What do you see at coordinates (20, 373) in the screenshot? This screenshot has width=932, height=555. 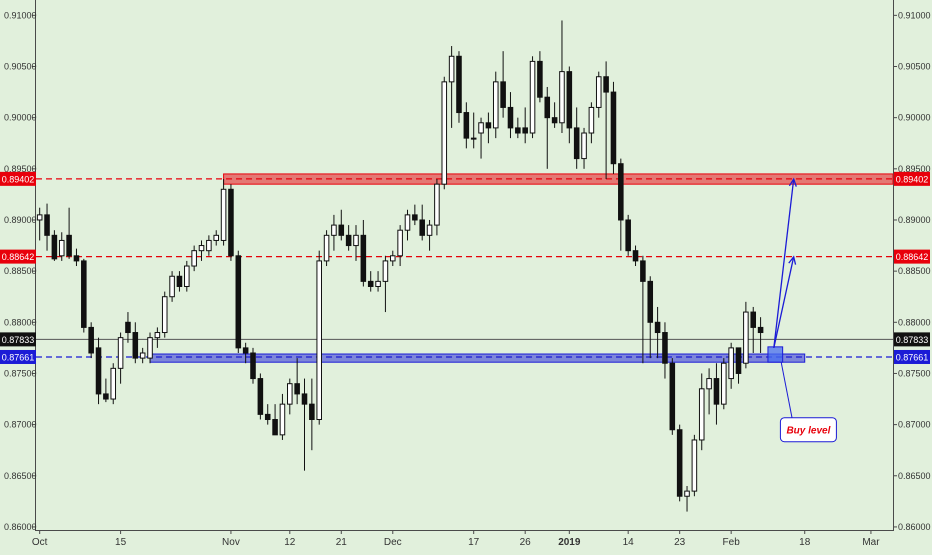 I see `y-tick-label: 0.87500` at bounding box center [20, 373].